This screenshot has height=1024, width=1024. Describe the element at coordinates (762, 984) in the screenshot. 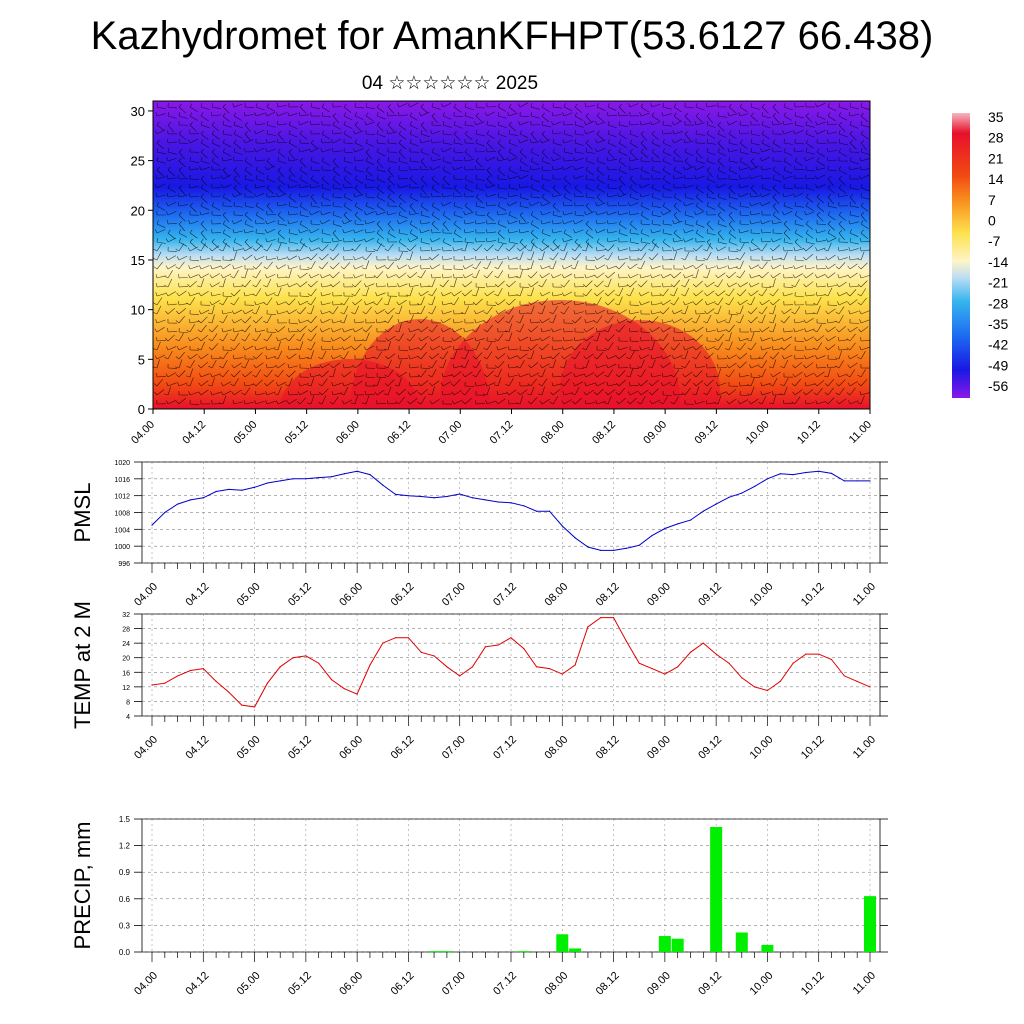

I see `xtick-label-12: 10.00` at that location.